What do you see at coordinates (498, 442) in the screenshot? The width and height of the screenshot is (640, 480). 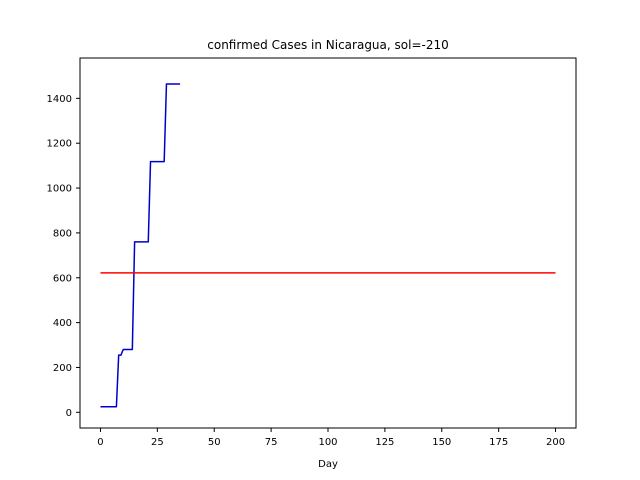 I see `x-tick-label: 175` at bounding box center [498, 442].